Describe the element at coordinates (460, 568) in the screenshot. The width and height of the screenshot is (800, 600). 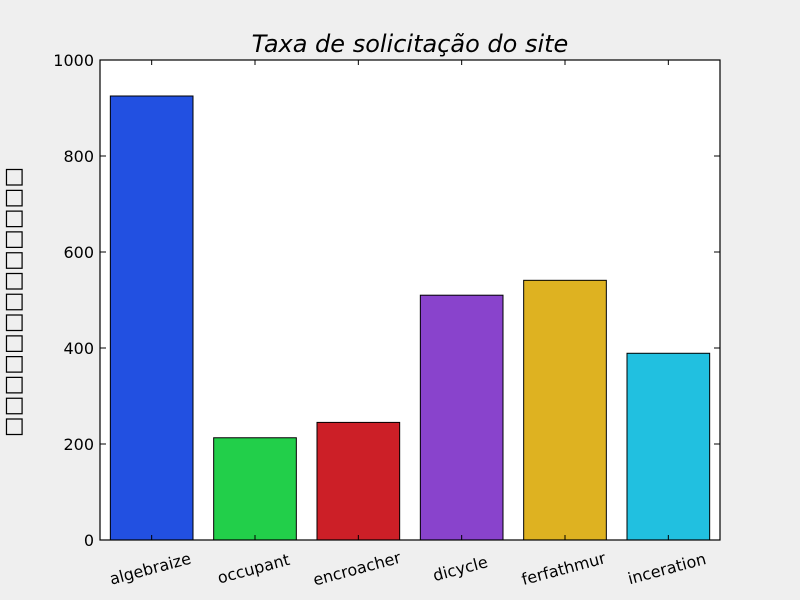
I see `x-tick-label: dicycle` at that location.